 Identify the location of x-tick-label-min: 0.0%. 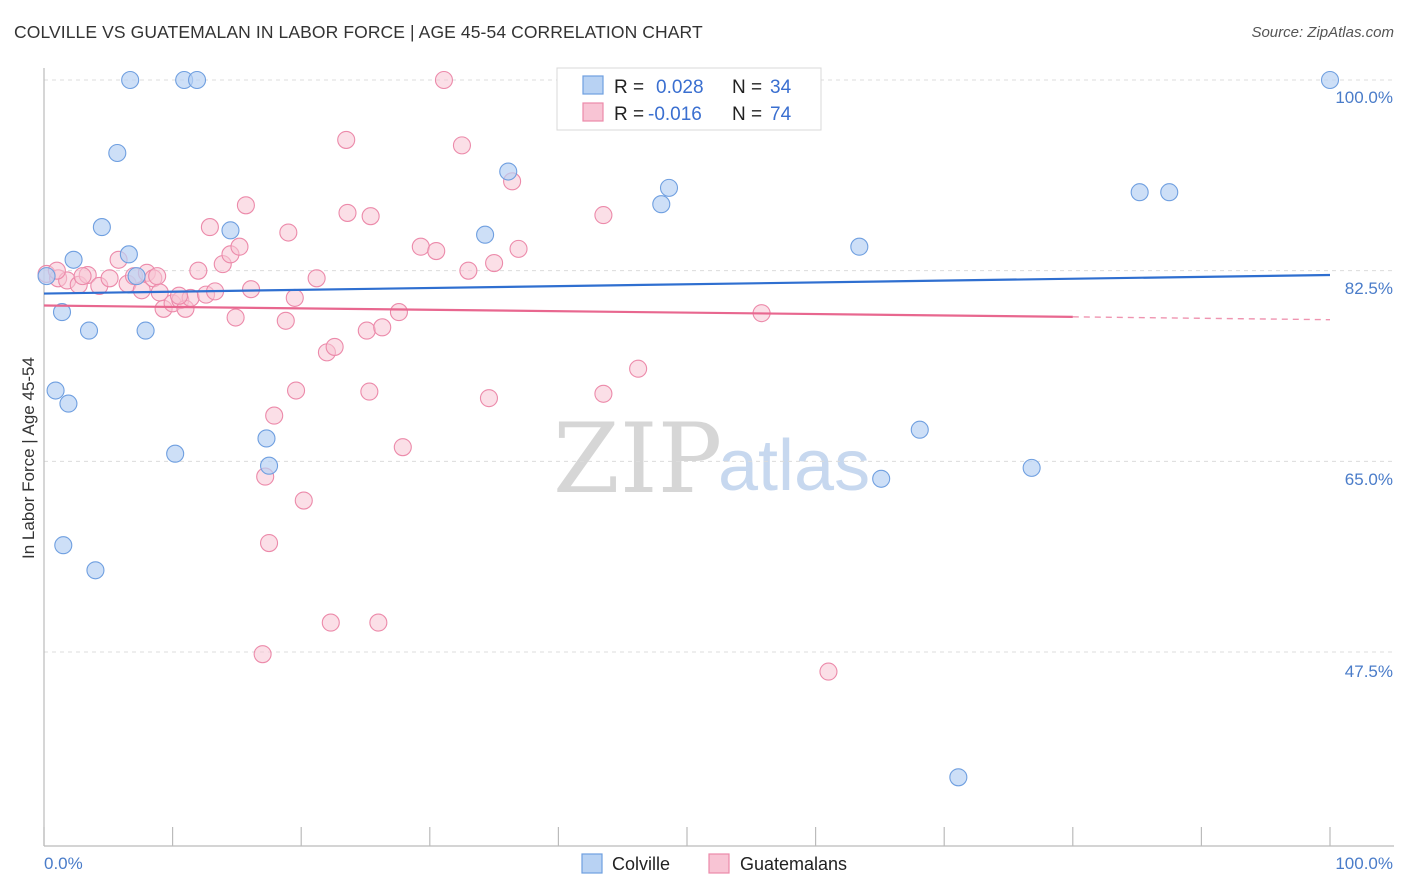
(63, 863).